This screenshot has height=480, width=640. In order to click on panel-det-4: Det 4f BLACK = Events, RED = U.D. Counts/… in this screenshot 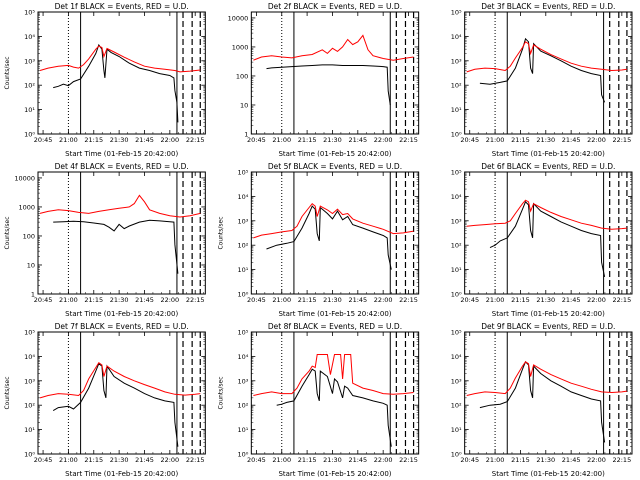, I will do `click(105, 240)`.